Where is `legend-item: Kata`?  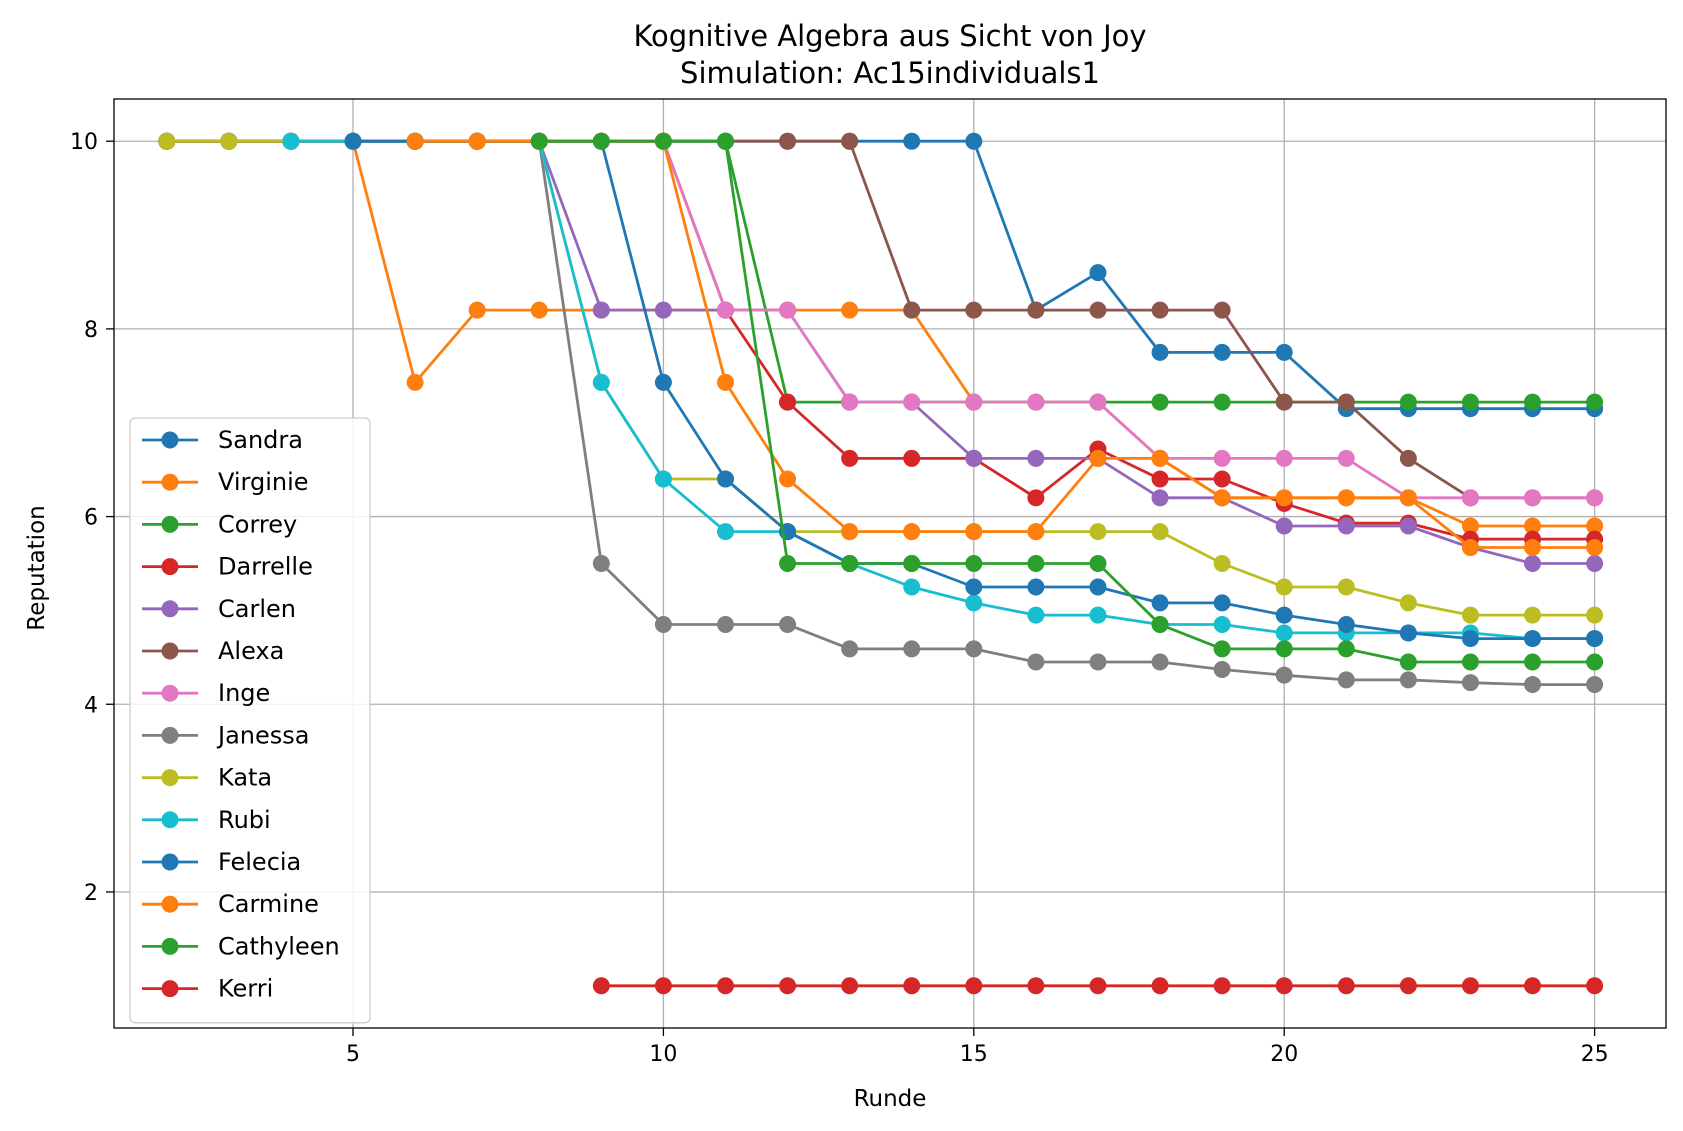
legend-item: Kata is located at coordinates (207, 778).